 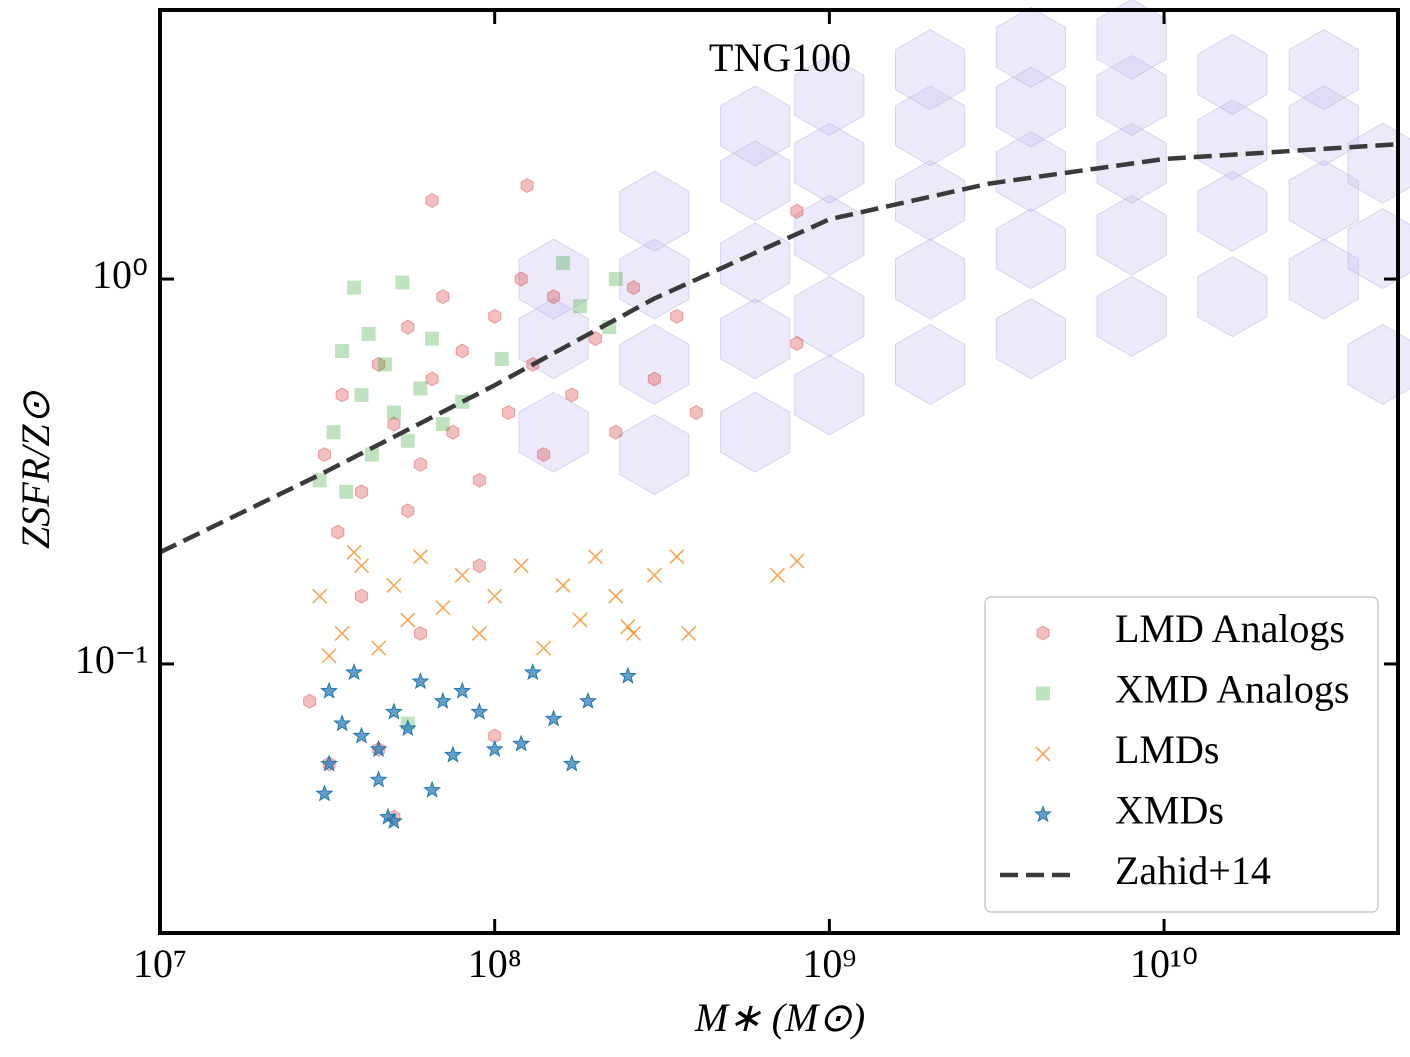 I want to click on legend-label: LMD Analogs, so click(x=1230, y=628).